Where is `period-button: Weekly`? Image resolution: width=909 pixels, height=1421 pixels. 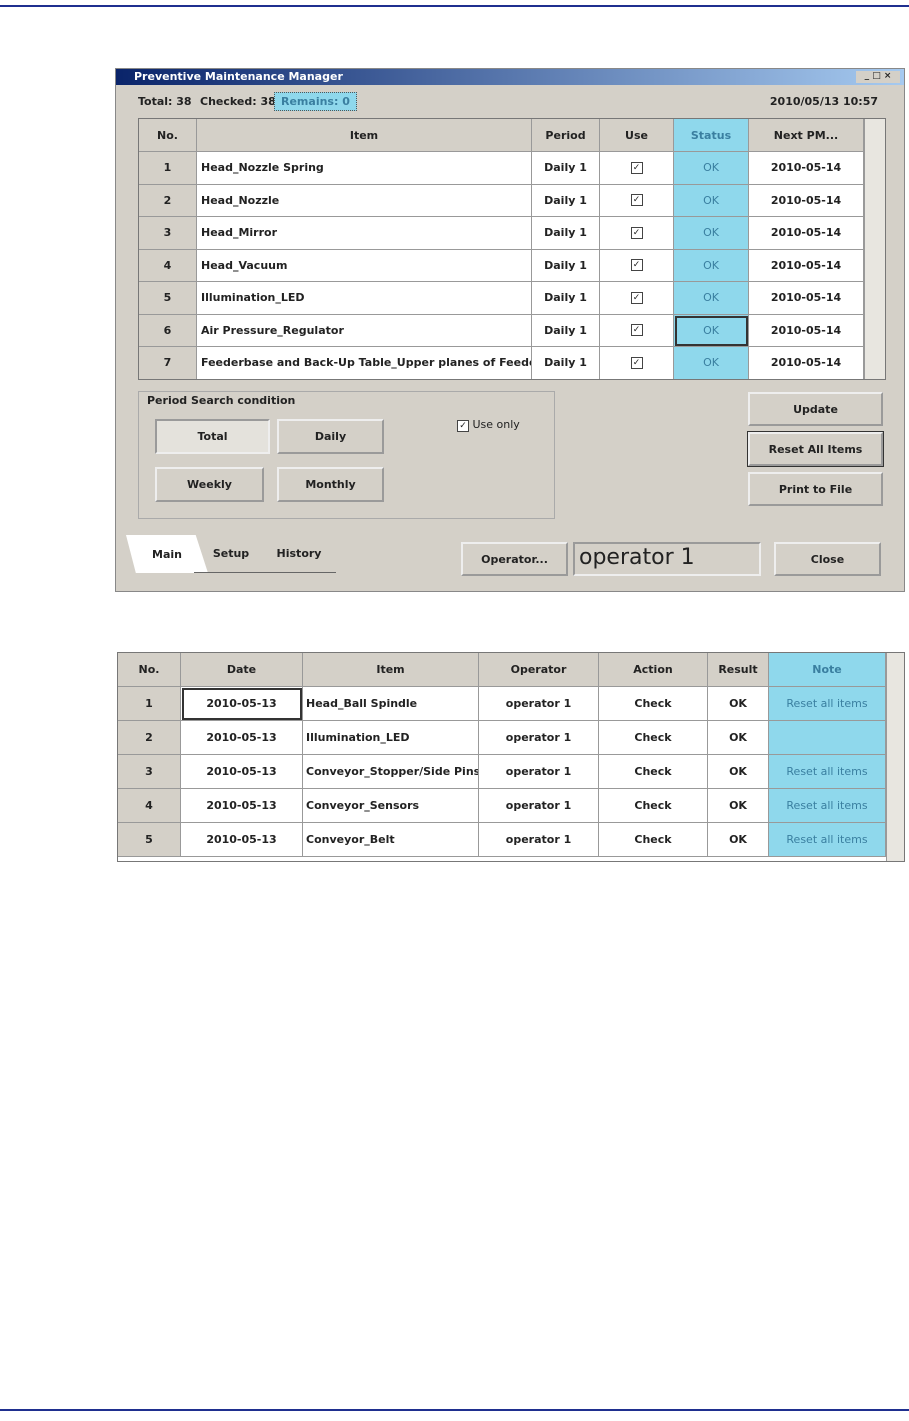
period-button: Weekly is located at coordinates (209, 484).